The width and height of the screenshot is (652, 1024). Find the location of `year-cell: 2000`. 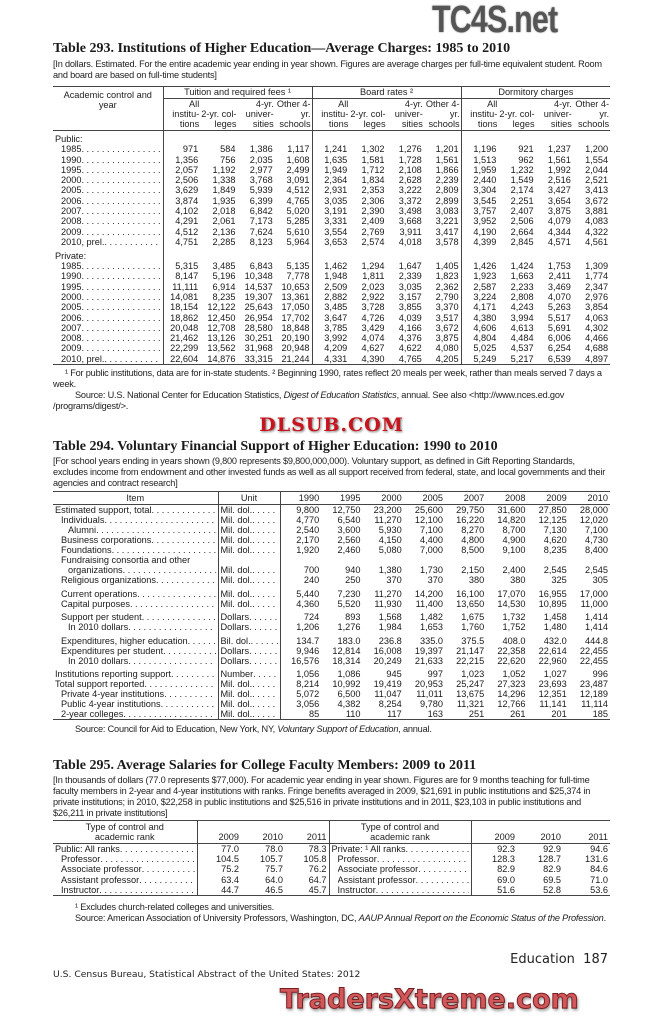

year-cell: 2000 is located at coordinates (108, 180).